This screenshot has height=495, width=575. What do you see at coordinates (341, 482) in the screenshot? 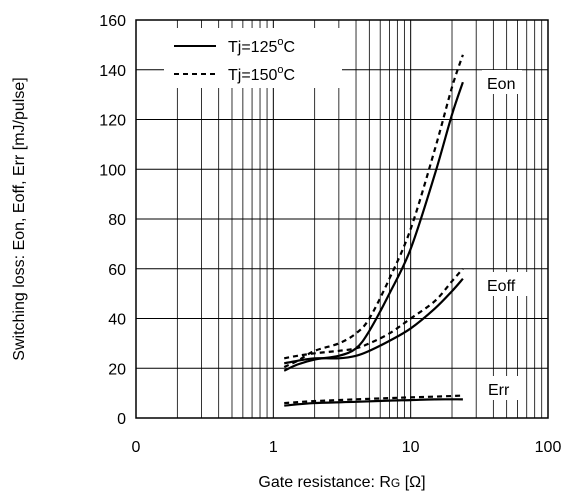
I see `x-axis-label: Gate resistance: RG [Ω]` at bounding box center [341, 482].